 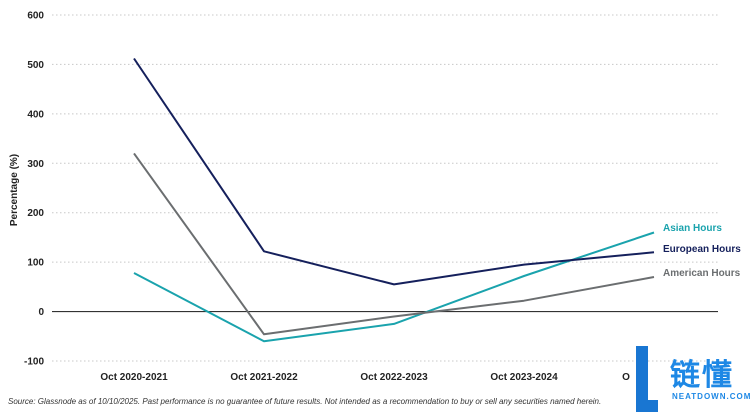 What do you see at coordinates (647, 379) in the screenshot?
I see `logo-l-mark` at bounding box center [647, 379].